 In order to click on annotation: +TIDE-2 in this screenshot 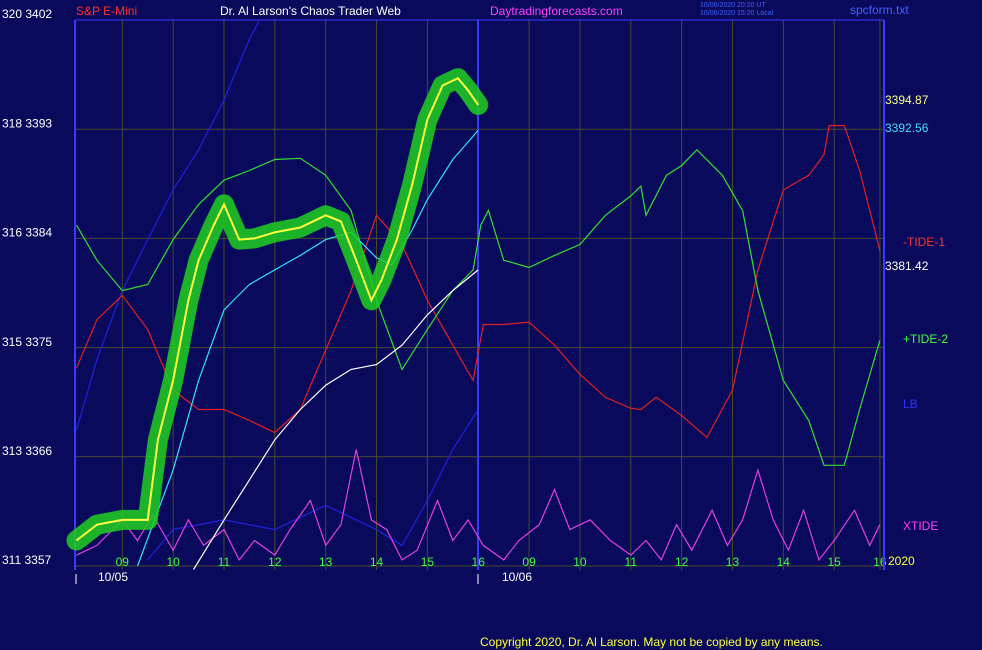, I will do `click(925, 339)`.